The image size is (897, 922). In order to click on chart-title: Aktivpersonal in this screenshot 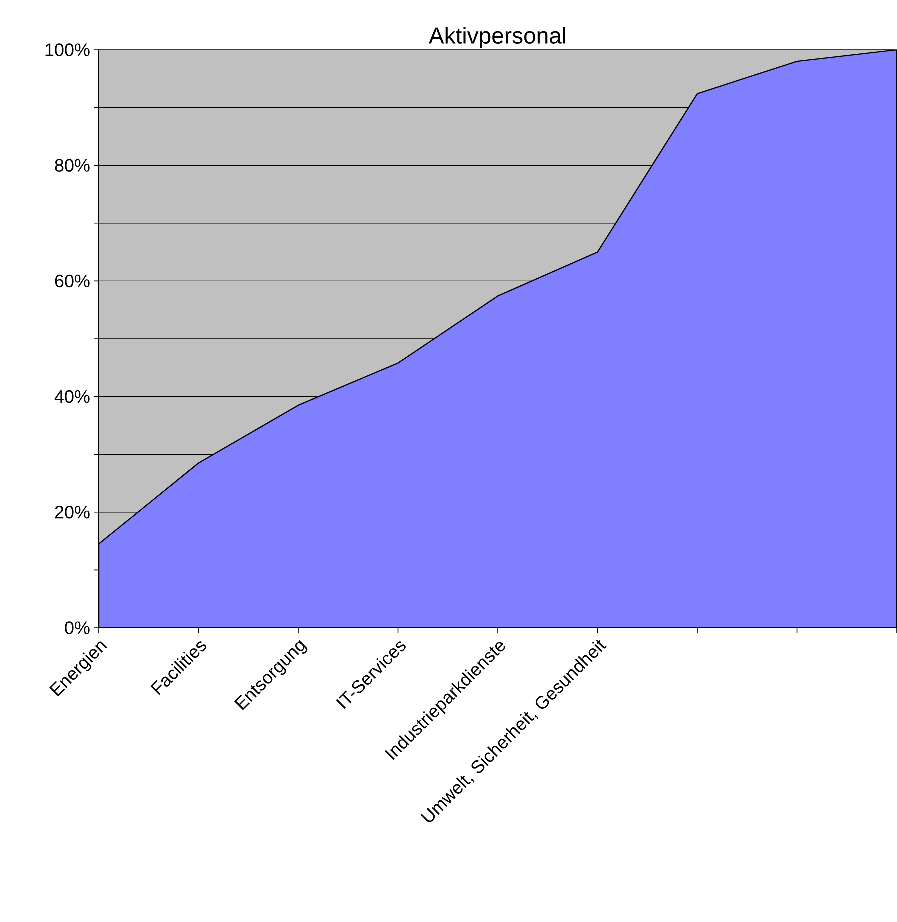, I will do `click(497, 37)`.